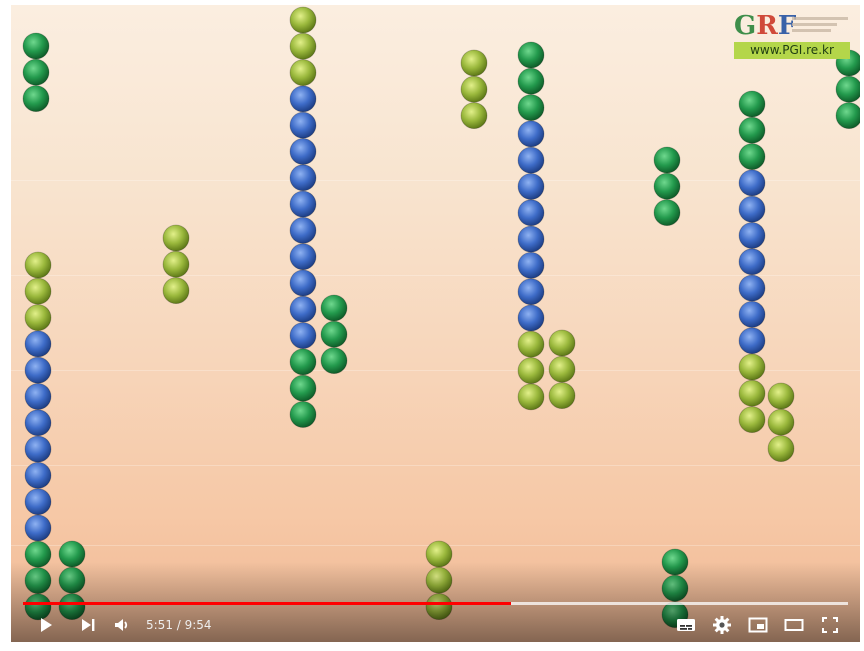 This screenshot has width=864, height=651. I want to click on miniplayer-icon, so click(758, 625).